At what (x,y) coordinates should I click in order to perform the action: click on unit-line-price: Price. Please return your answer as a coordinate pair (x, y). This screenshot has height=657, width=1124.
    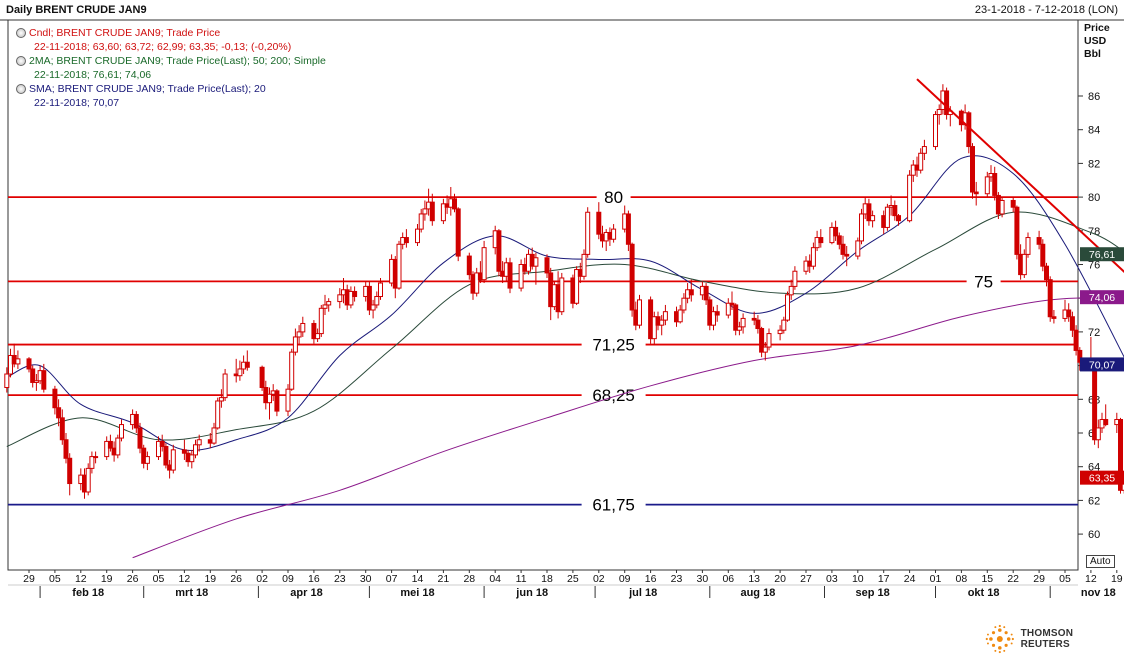
    Looking at the image, I should click on (1097, 28).